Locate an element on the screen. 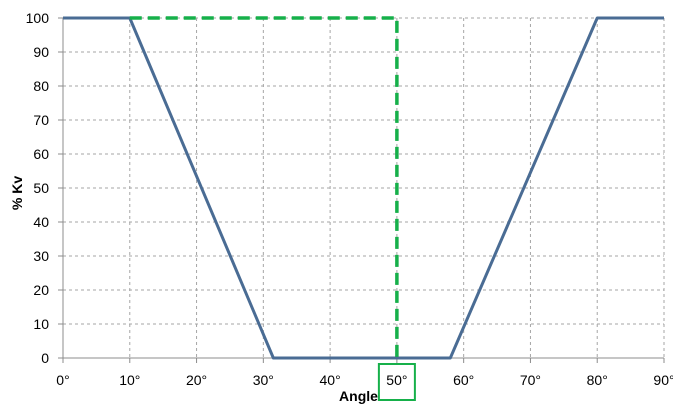 Image resolution: width=673 pixels, height=405 pixels. x-tick-label: 10° is located at coordinates (129, 380).